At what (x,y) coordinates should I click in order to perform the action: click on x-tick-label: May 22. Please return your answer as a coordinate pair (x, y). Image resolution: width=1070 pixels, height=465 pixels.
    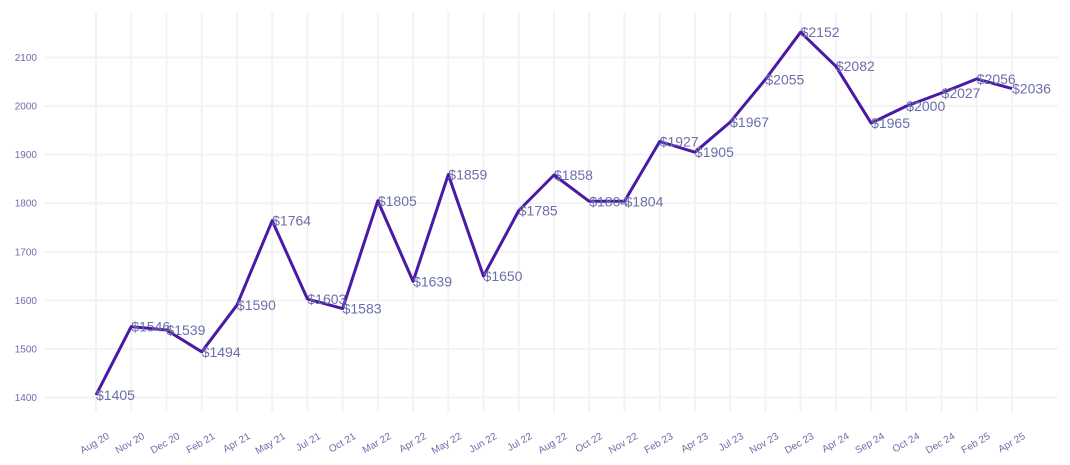
    Looking at the image, I should click on (447, 444).